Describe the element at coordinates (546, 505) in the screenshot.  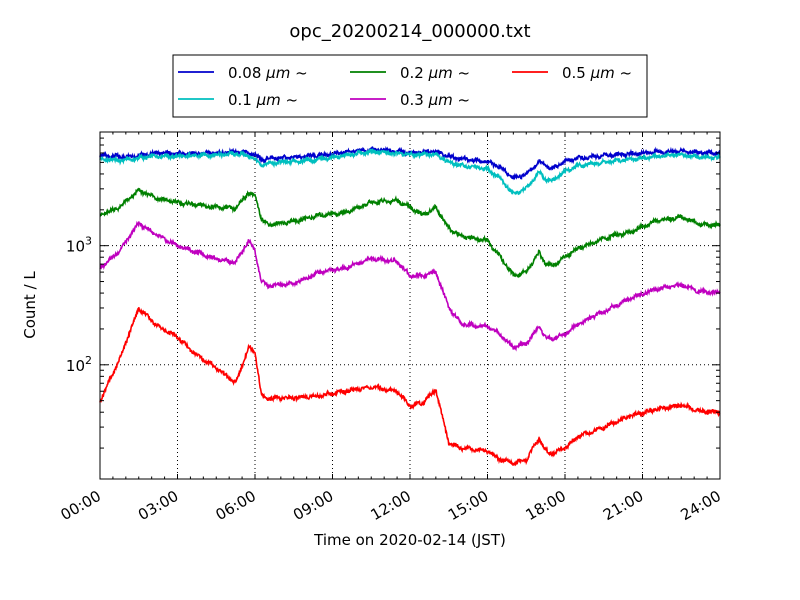
I see `x-tick-label: 18:00` at that location.